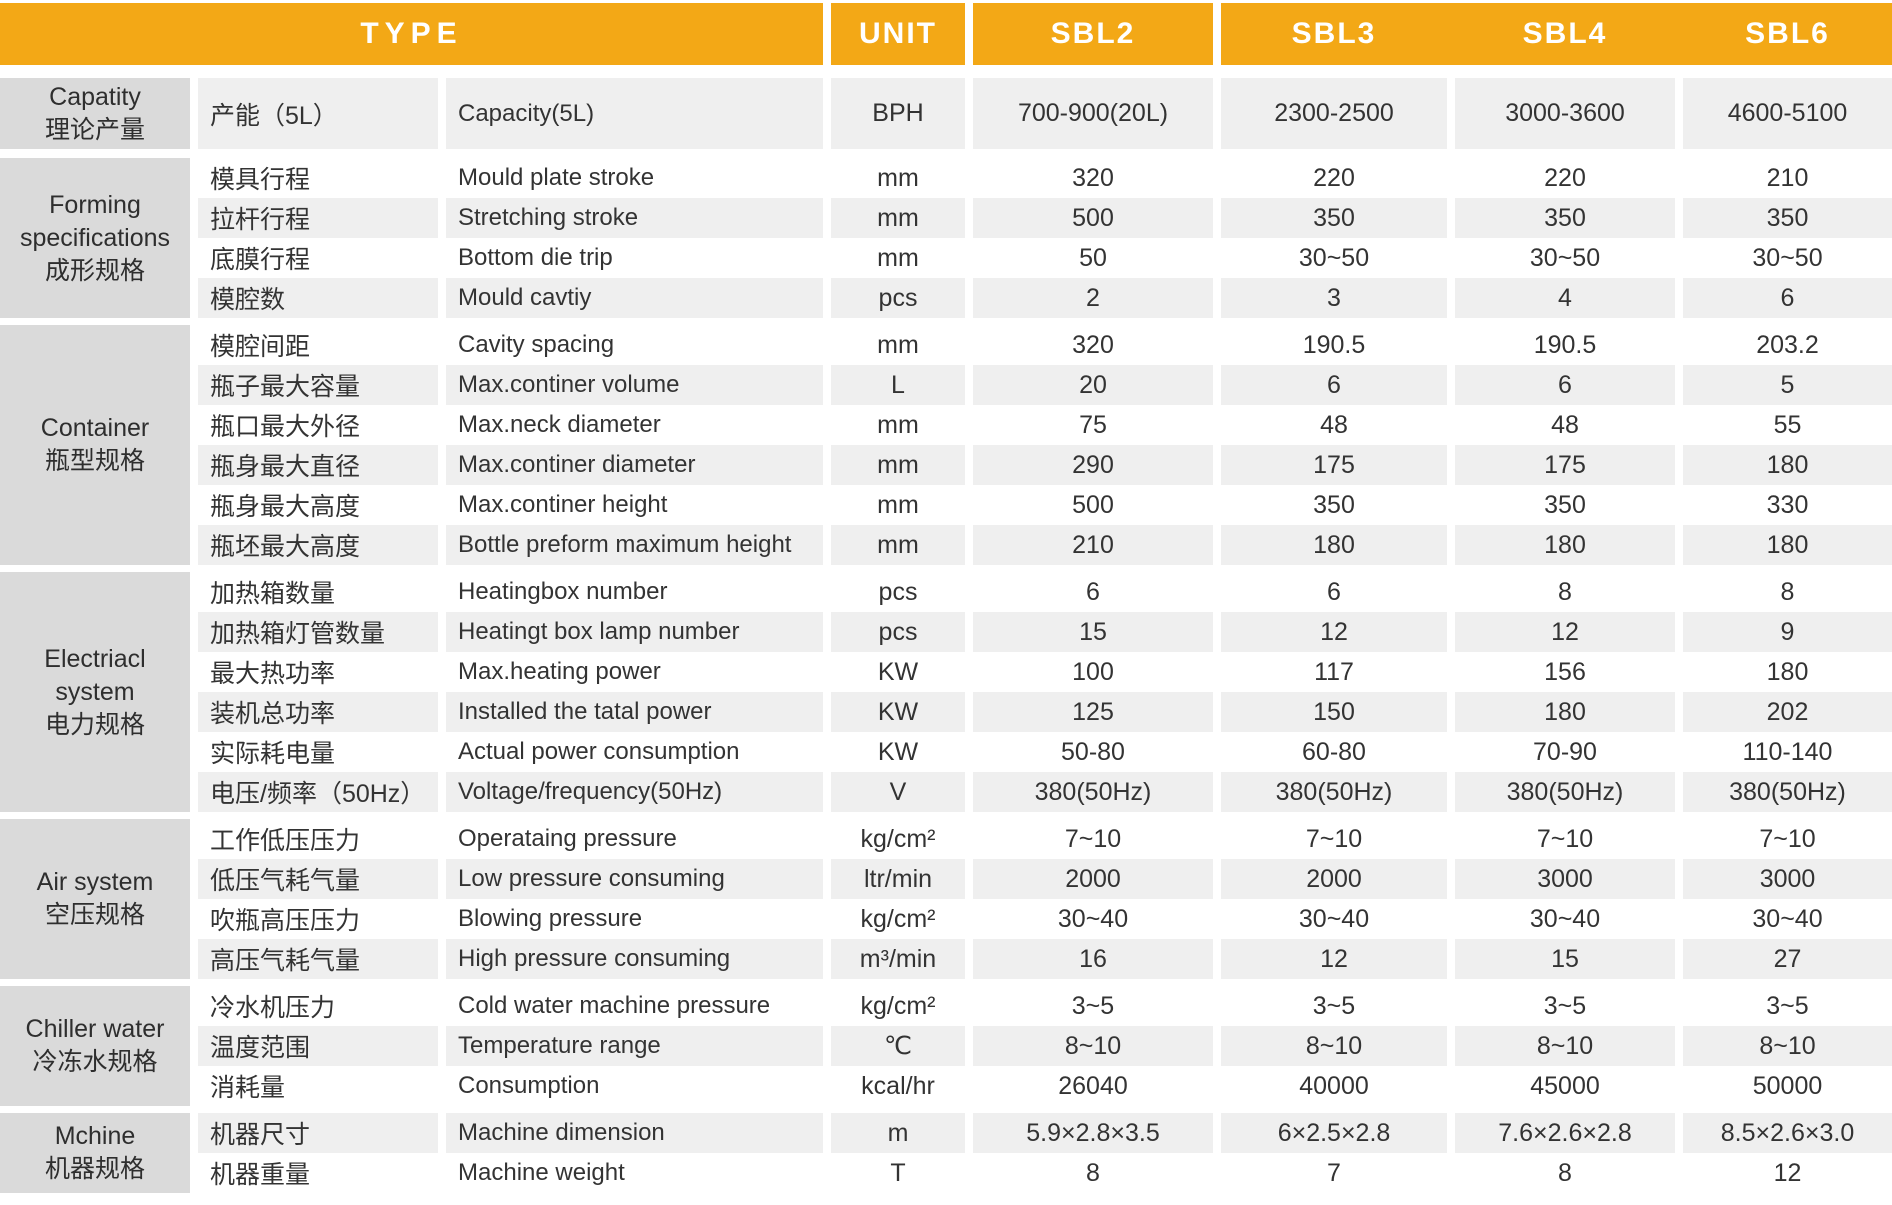 The image size is (1892, 1205). I want to click on spec-value-sbl4: 6, so click(1565, 385).